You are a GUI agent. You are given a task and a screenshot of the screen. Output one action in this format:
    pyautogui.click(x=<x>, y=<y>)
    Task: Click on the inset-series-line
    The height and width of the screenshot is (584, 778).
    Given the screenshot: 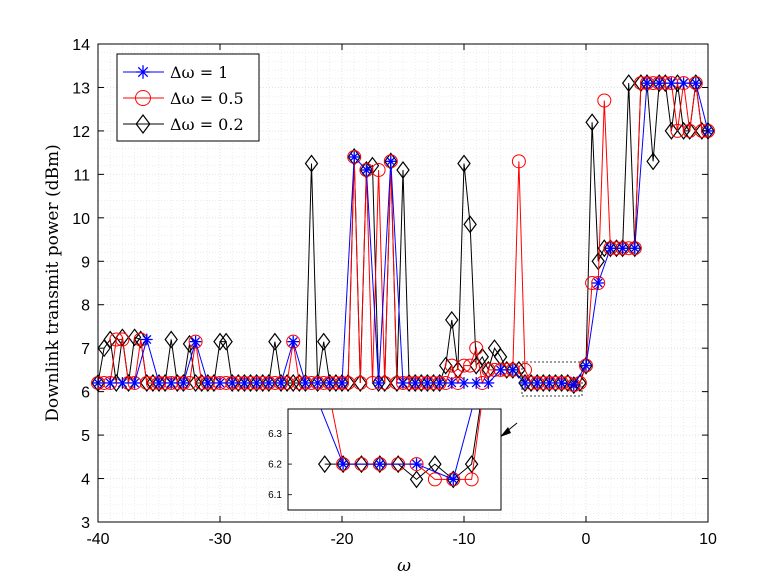 What is the action you would take?
    pyautogui.click(x=396, y=445)
    